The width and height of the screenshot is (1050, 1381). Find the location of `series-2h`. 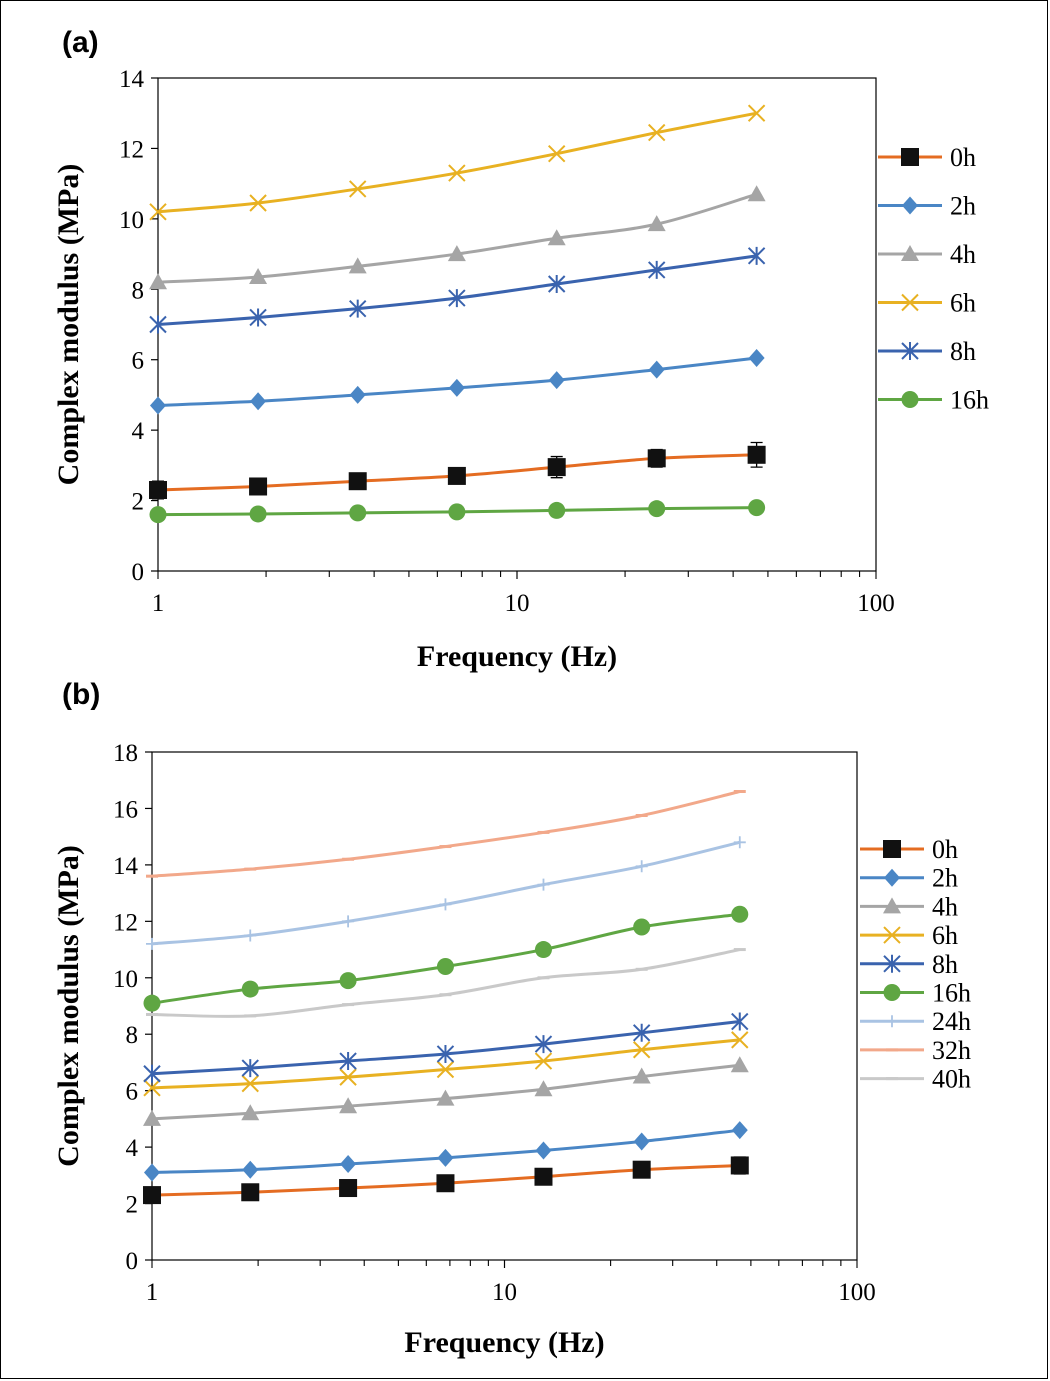

series-2h is located at coordinates (446, 1151).